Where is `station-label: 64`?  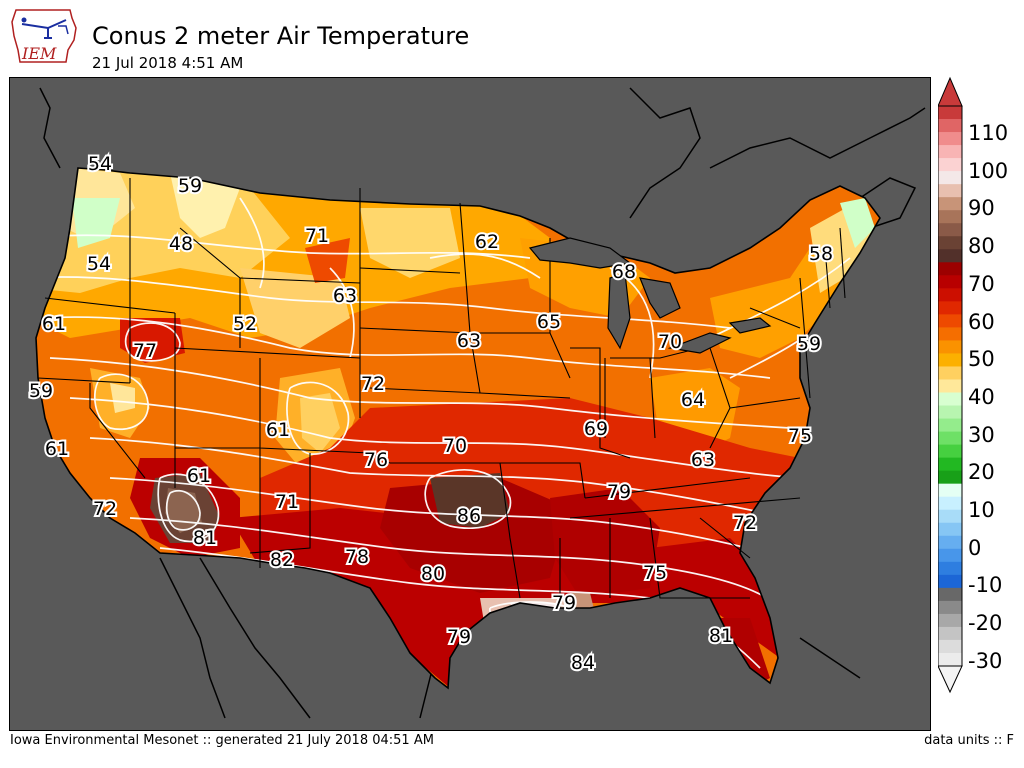 station-label: 64 is located at coordinates (693, 400).